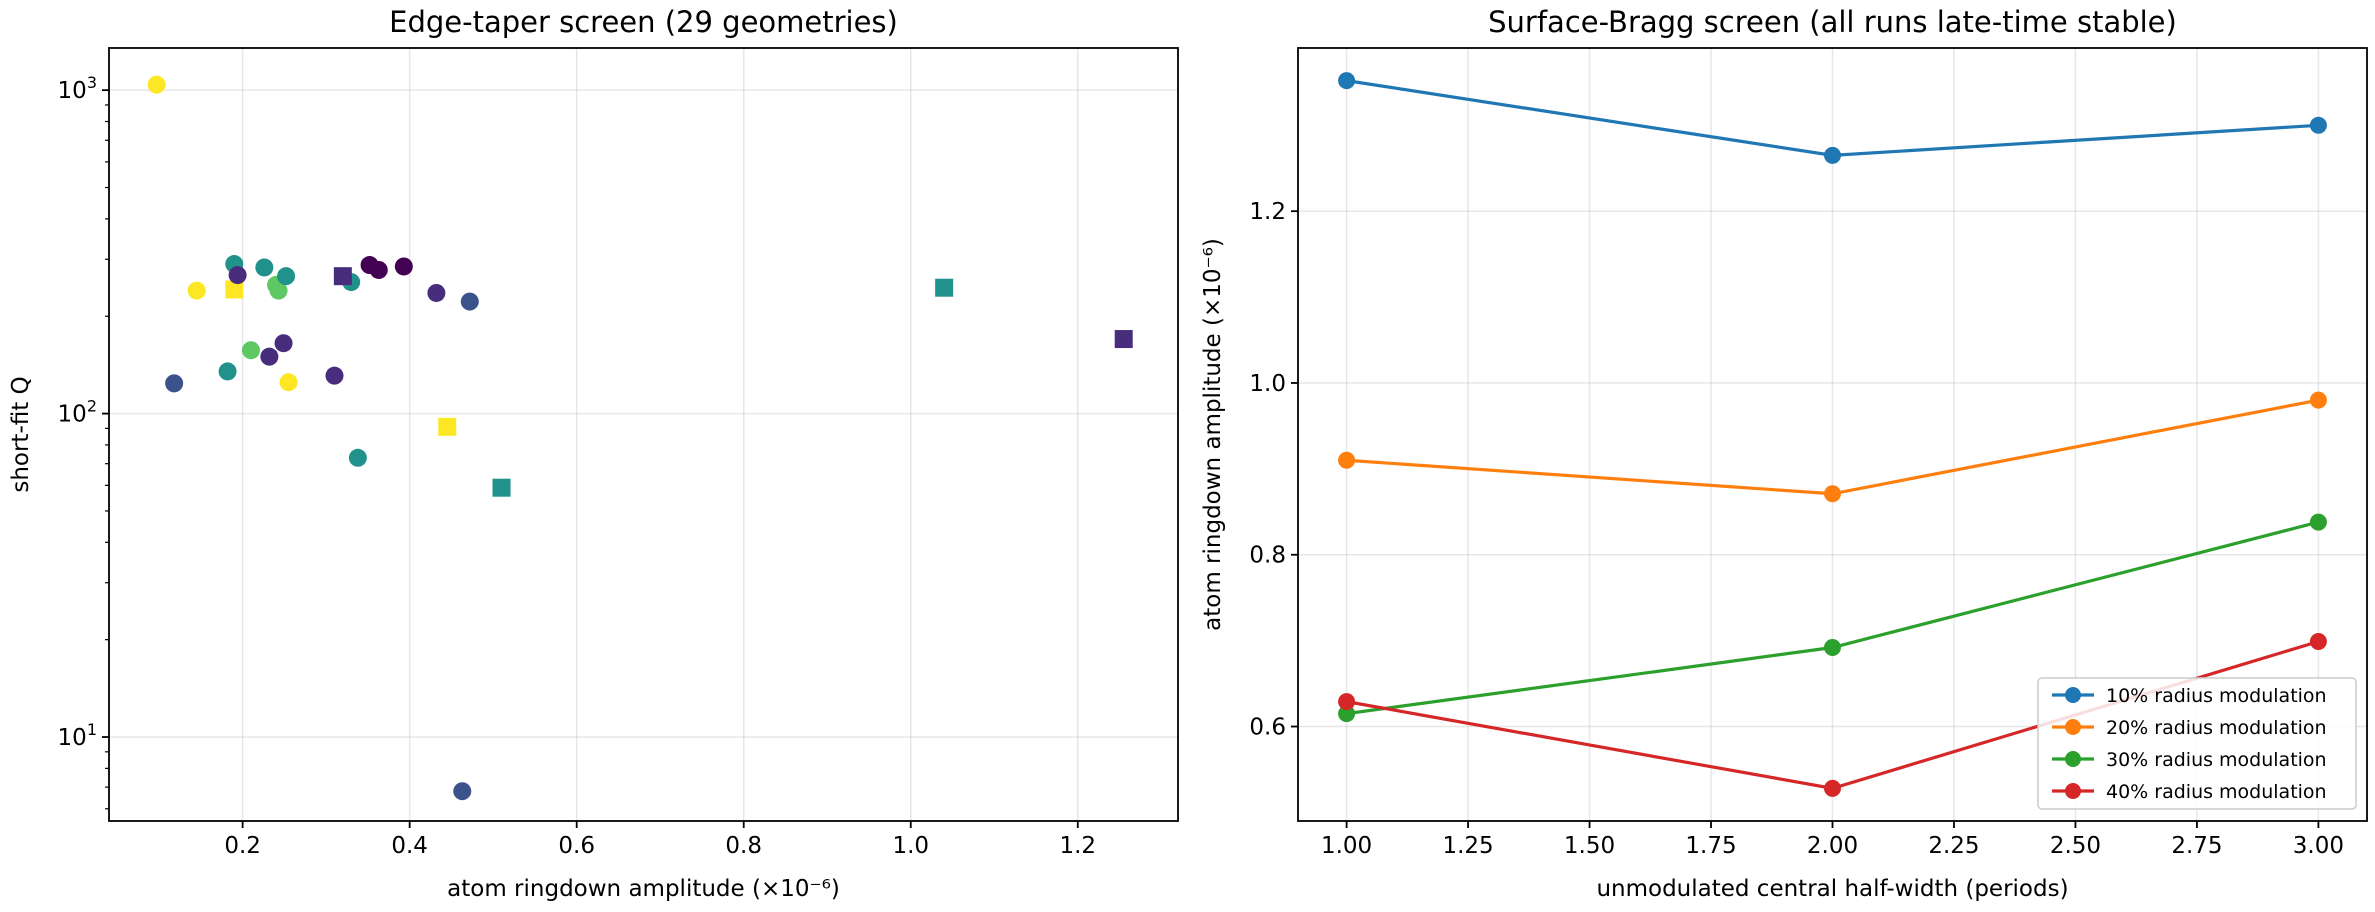 This screenshot has height=912, width=2375. Describe the element at coordinates (2075, 846) in the screenshot. I see `surface-bragg-x-tick-label: 2.50` at that location.